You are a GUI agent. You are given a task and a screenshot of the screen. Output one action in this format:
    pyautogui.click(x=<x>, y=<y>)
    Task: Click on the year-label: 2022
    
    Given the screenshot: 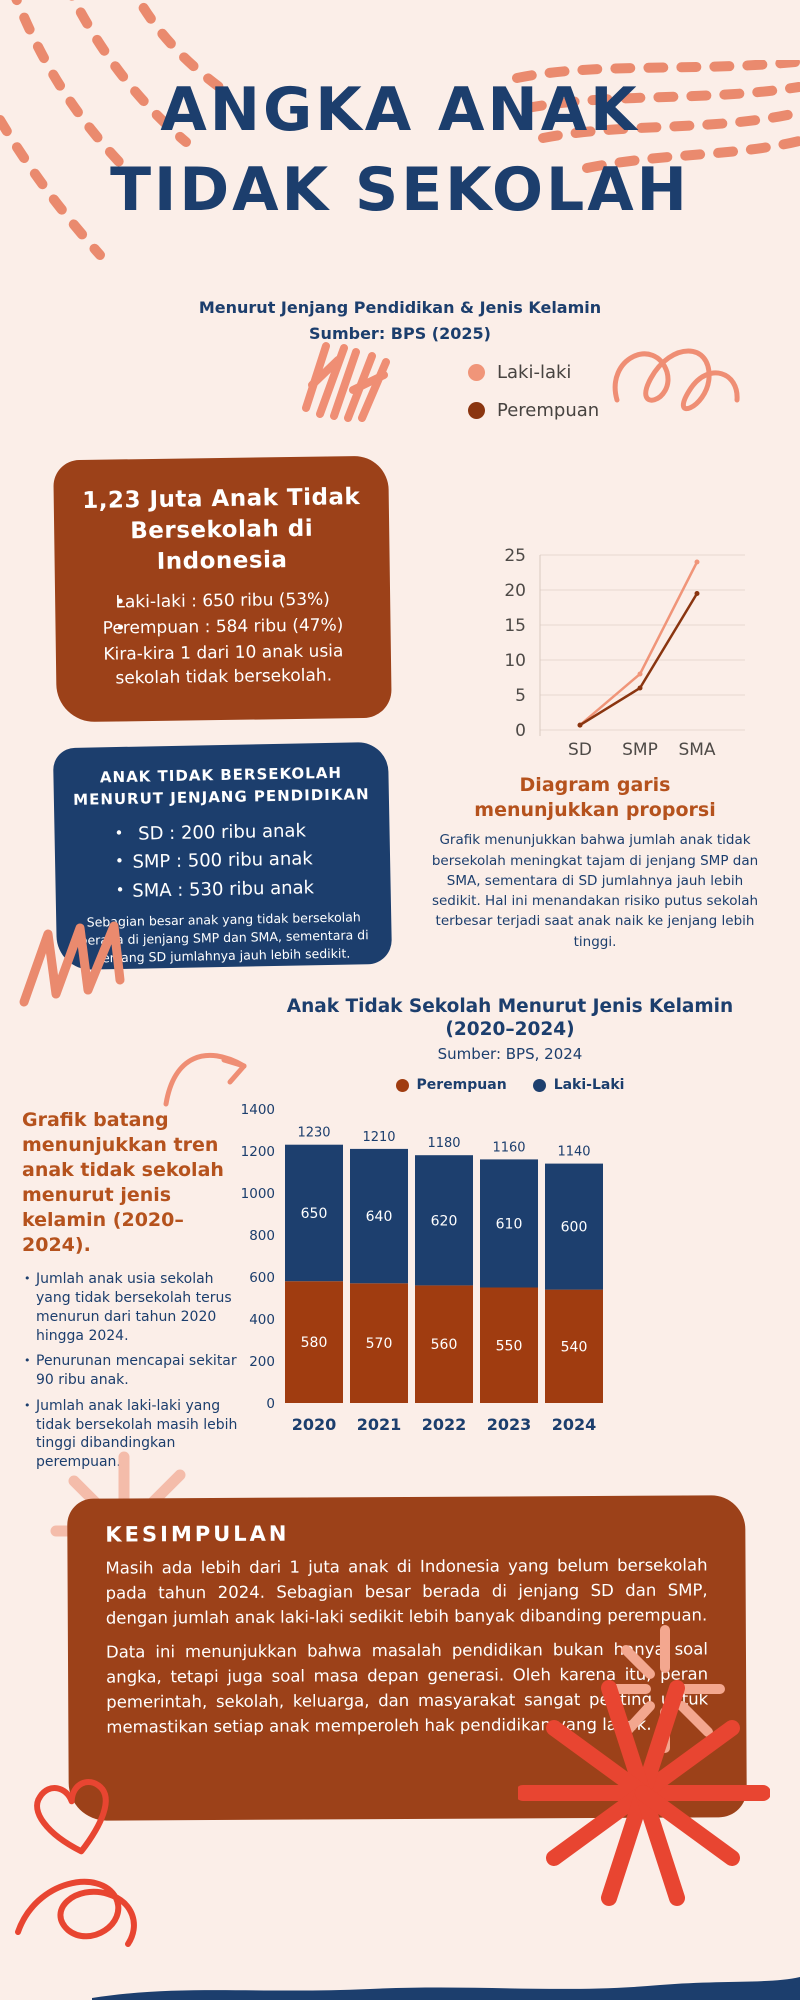 What is the action you would take?
    pyautogui.click(x=444, y=1424)
    